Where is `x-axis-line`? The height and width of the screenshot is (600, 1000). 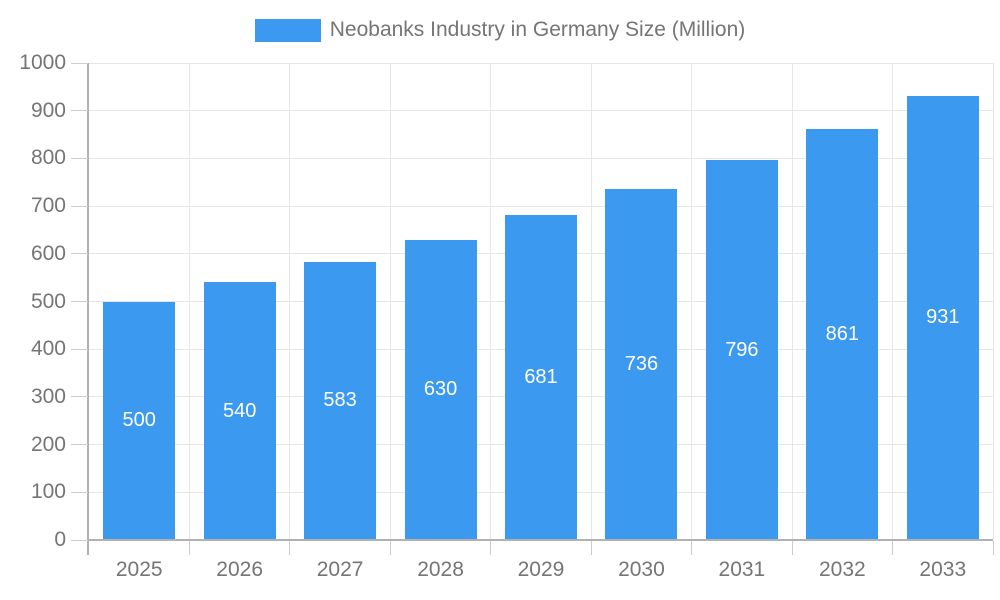
x-axis-line is located at coordinates (540, 540).